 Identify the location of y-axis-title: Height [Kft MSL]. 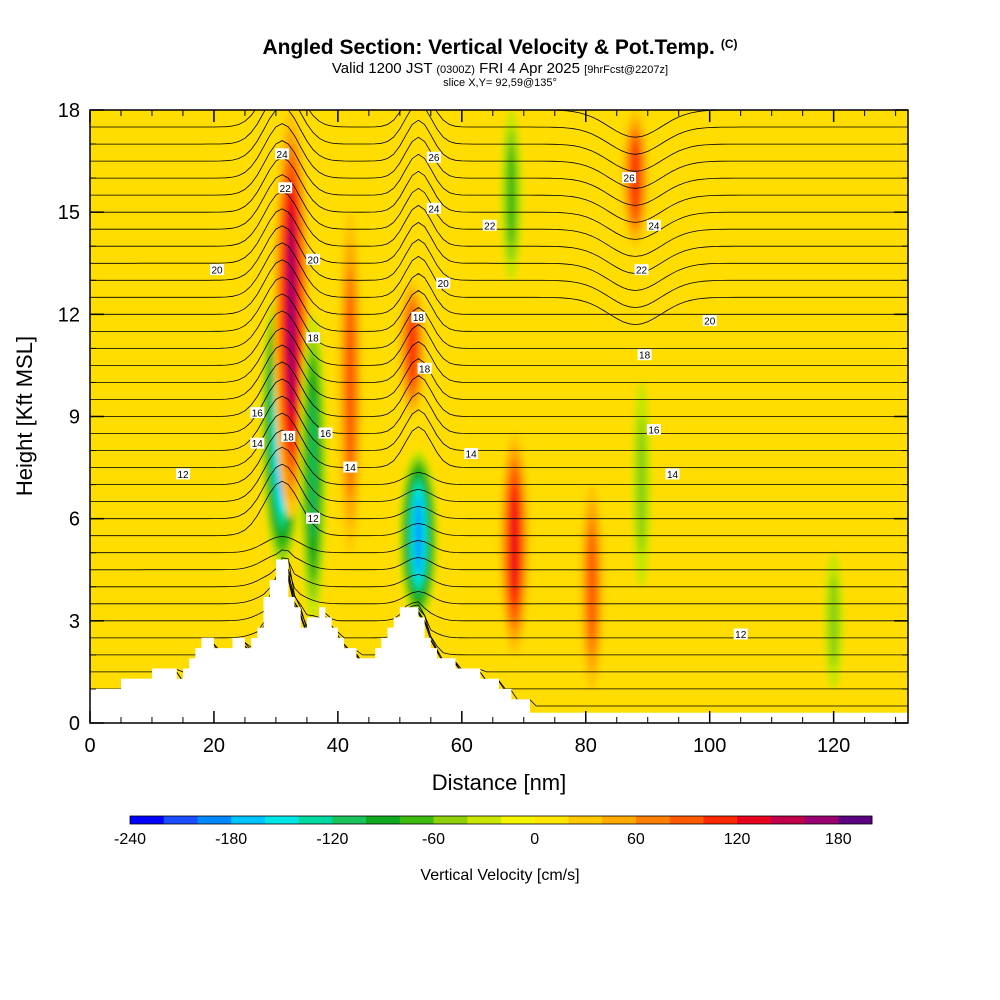
(24, 416).